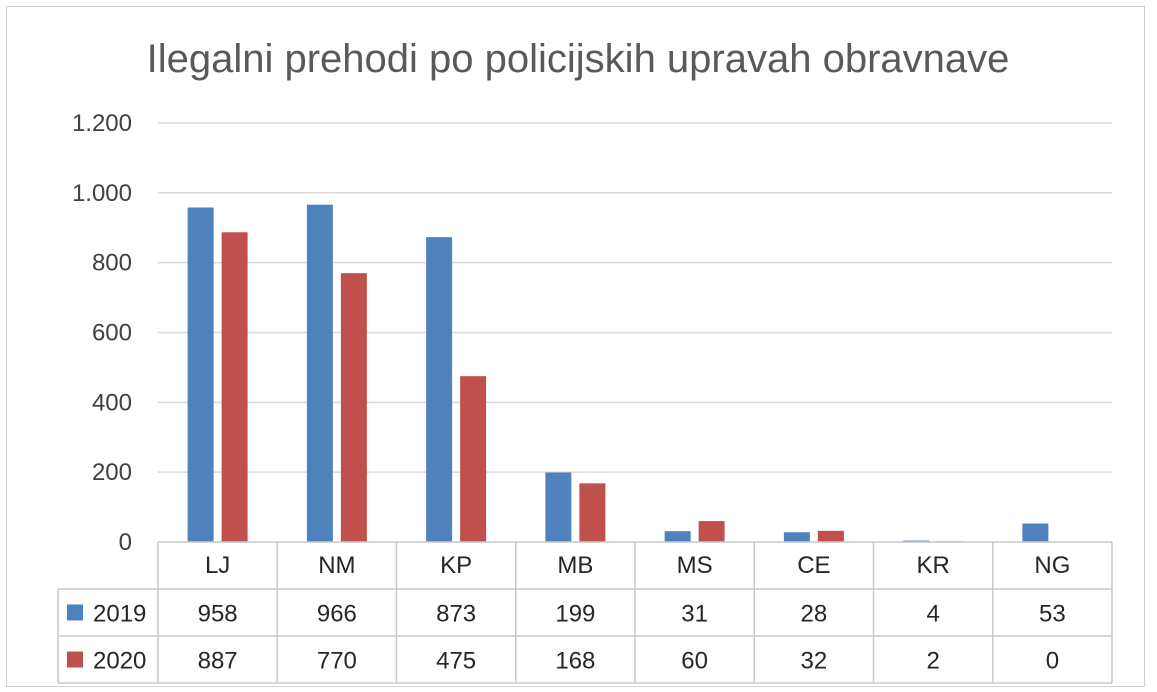 This screenshot has height=692, width=1157. Describe the element at coordinates (119, 661) in the screenshot. I see `legend-label: 2020` at that location.